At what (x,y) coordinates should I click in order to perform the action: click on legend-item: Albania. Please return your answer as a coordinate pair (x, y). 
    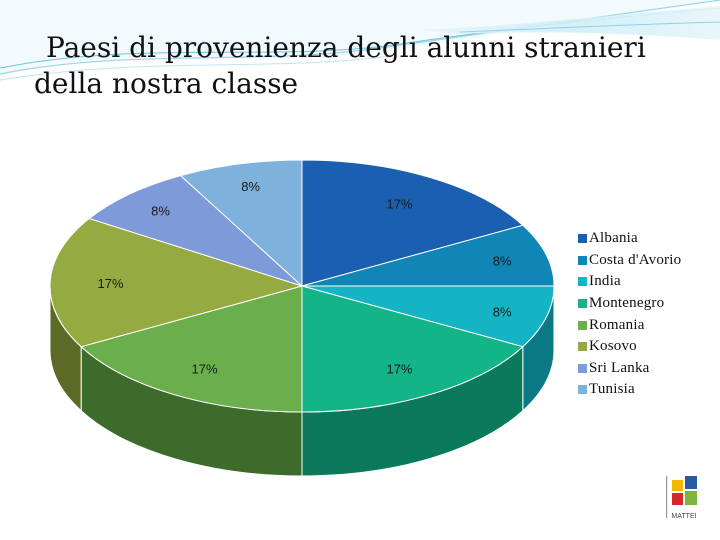
    Looking at the image, I should click on (629, 239).